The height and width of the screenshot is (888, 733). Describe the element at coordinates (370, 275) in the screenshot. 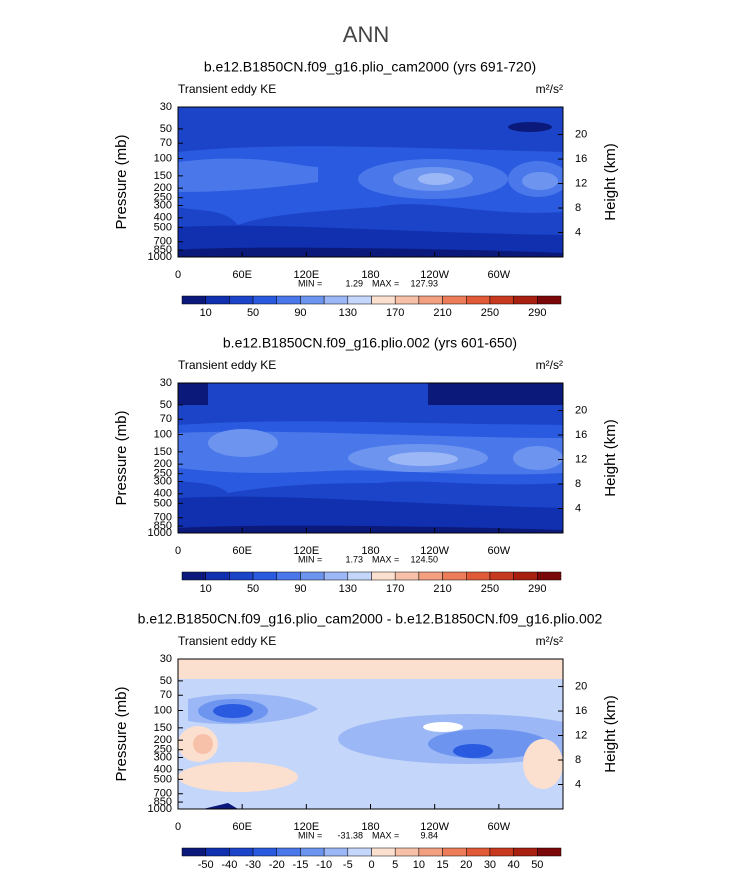

I see `x-tick-label: 180` at that location.